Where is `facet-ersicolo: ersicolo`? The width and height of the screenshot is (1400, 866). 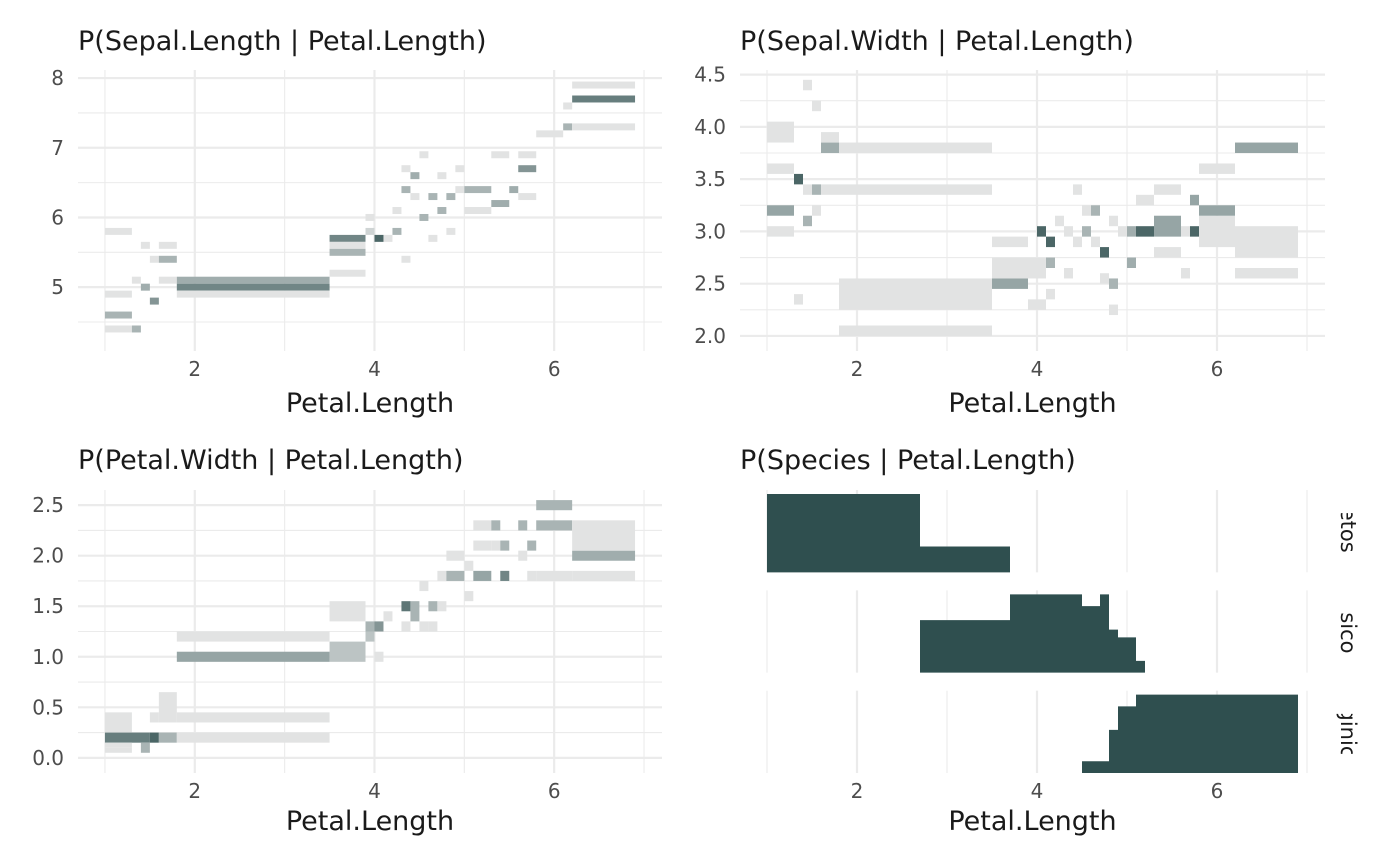
facet-ersicolo: ersicolo is located at coordinates (1063, 631).